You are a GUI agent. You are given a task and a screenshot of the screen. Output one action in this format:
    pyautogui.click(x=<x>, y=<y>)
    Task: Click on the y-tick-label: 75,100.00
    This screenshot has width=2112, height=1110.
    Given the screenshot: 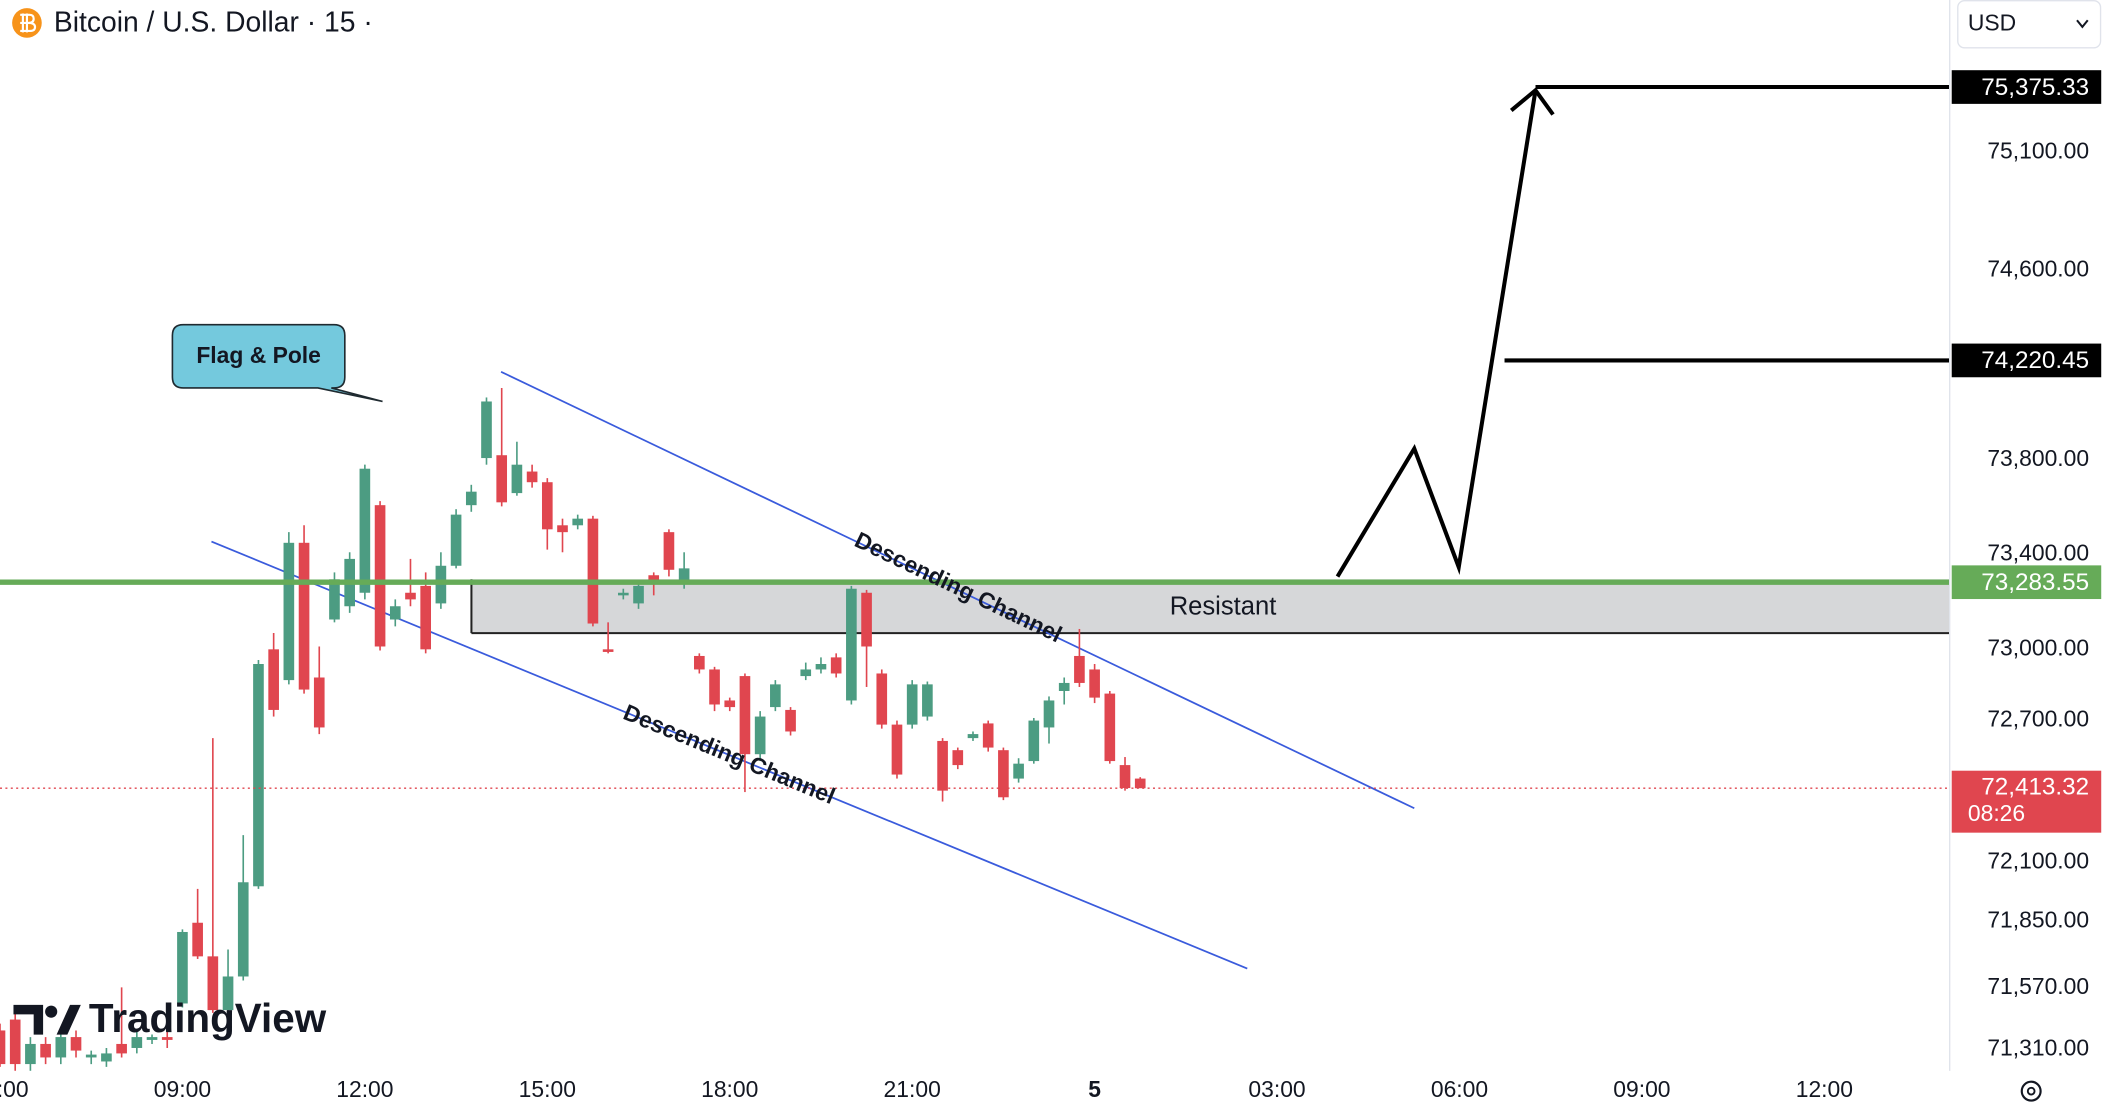 What is the action you would take?
    pyautogui.click(x=2038, y=150)
    